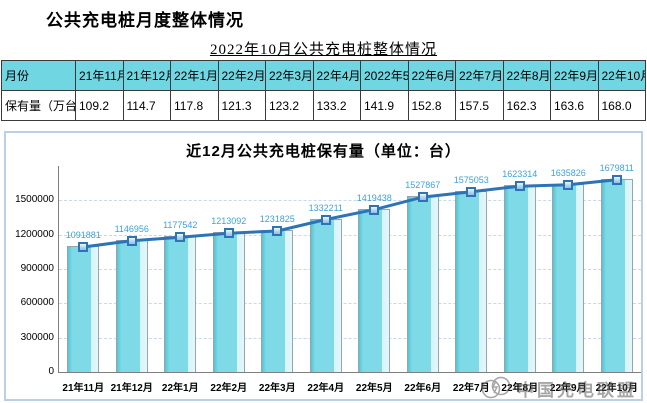 The image size is (647, 403). What do you see at coordinates (99, 75) in the screenshot?
I see `month-header-cell: 21年11月` at bounding box center [99, 75].